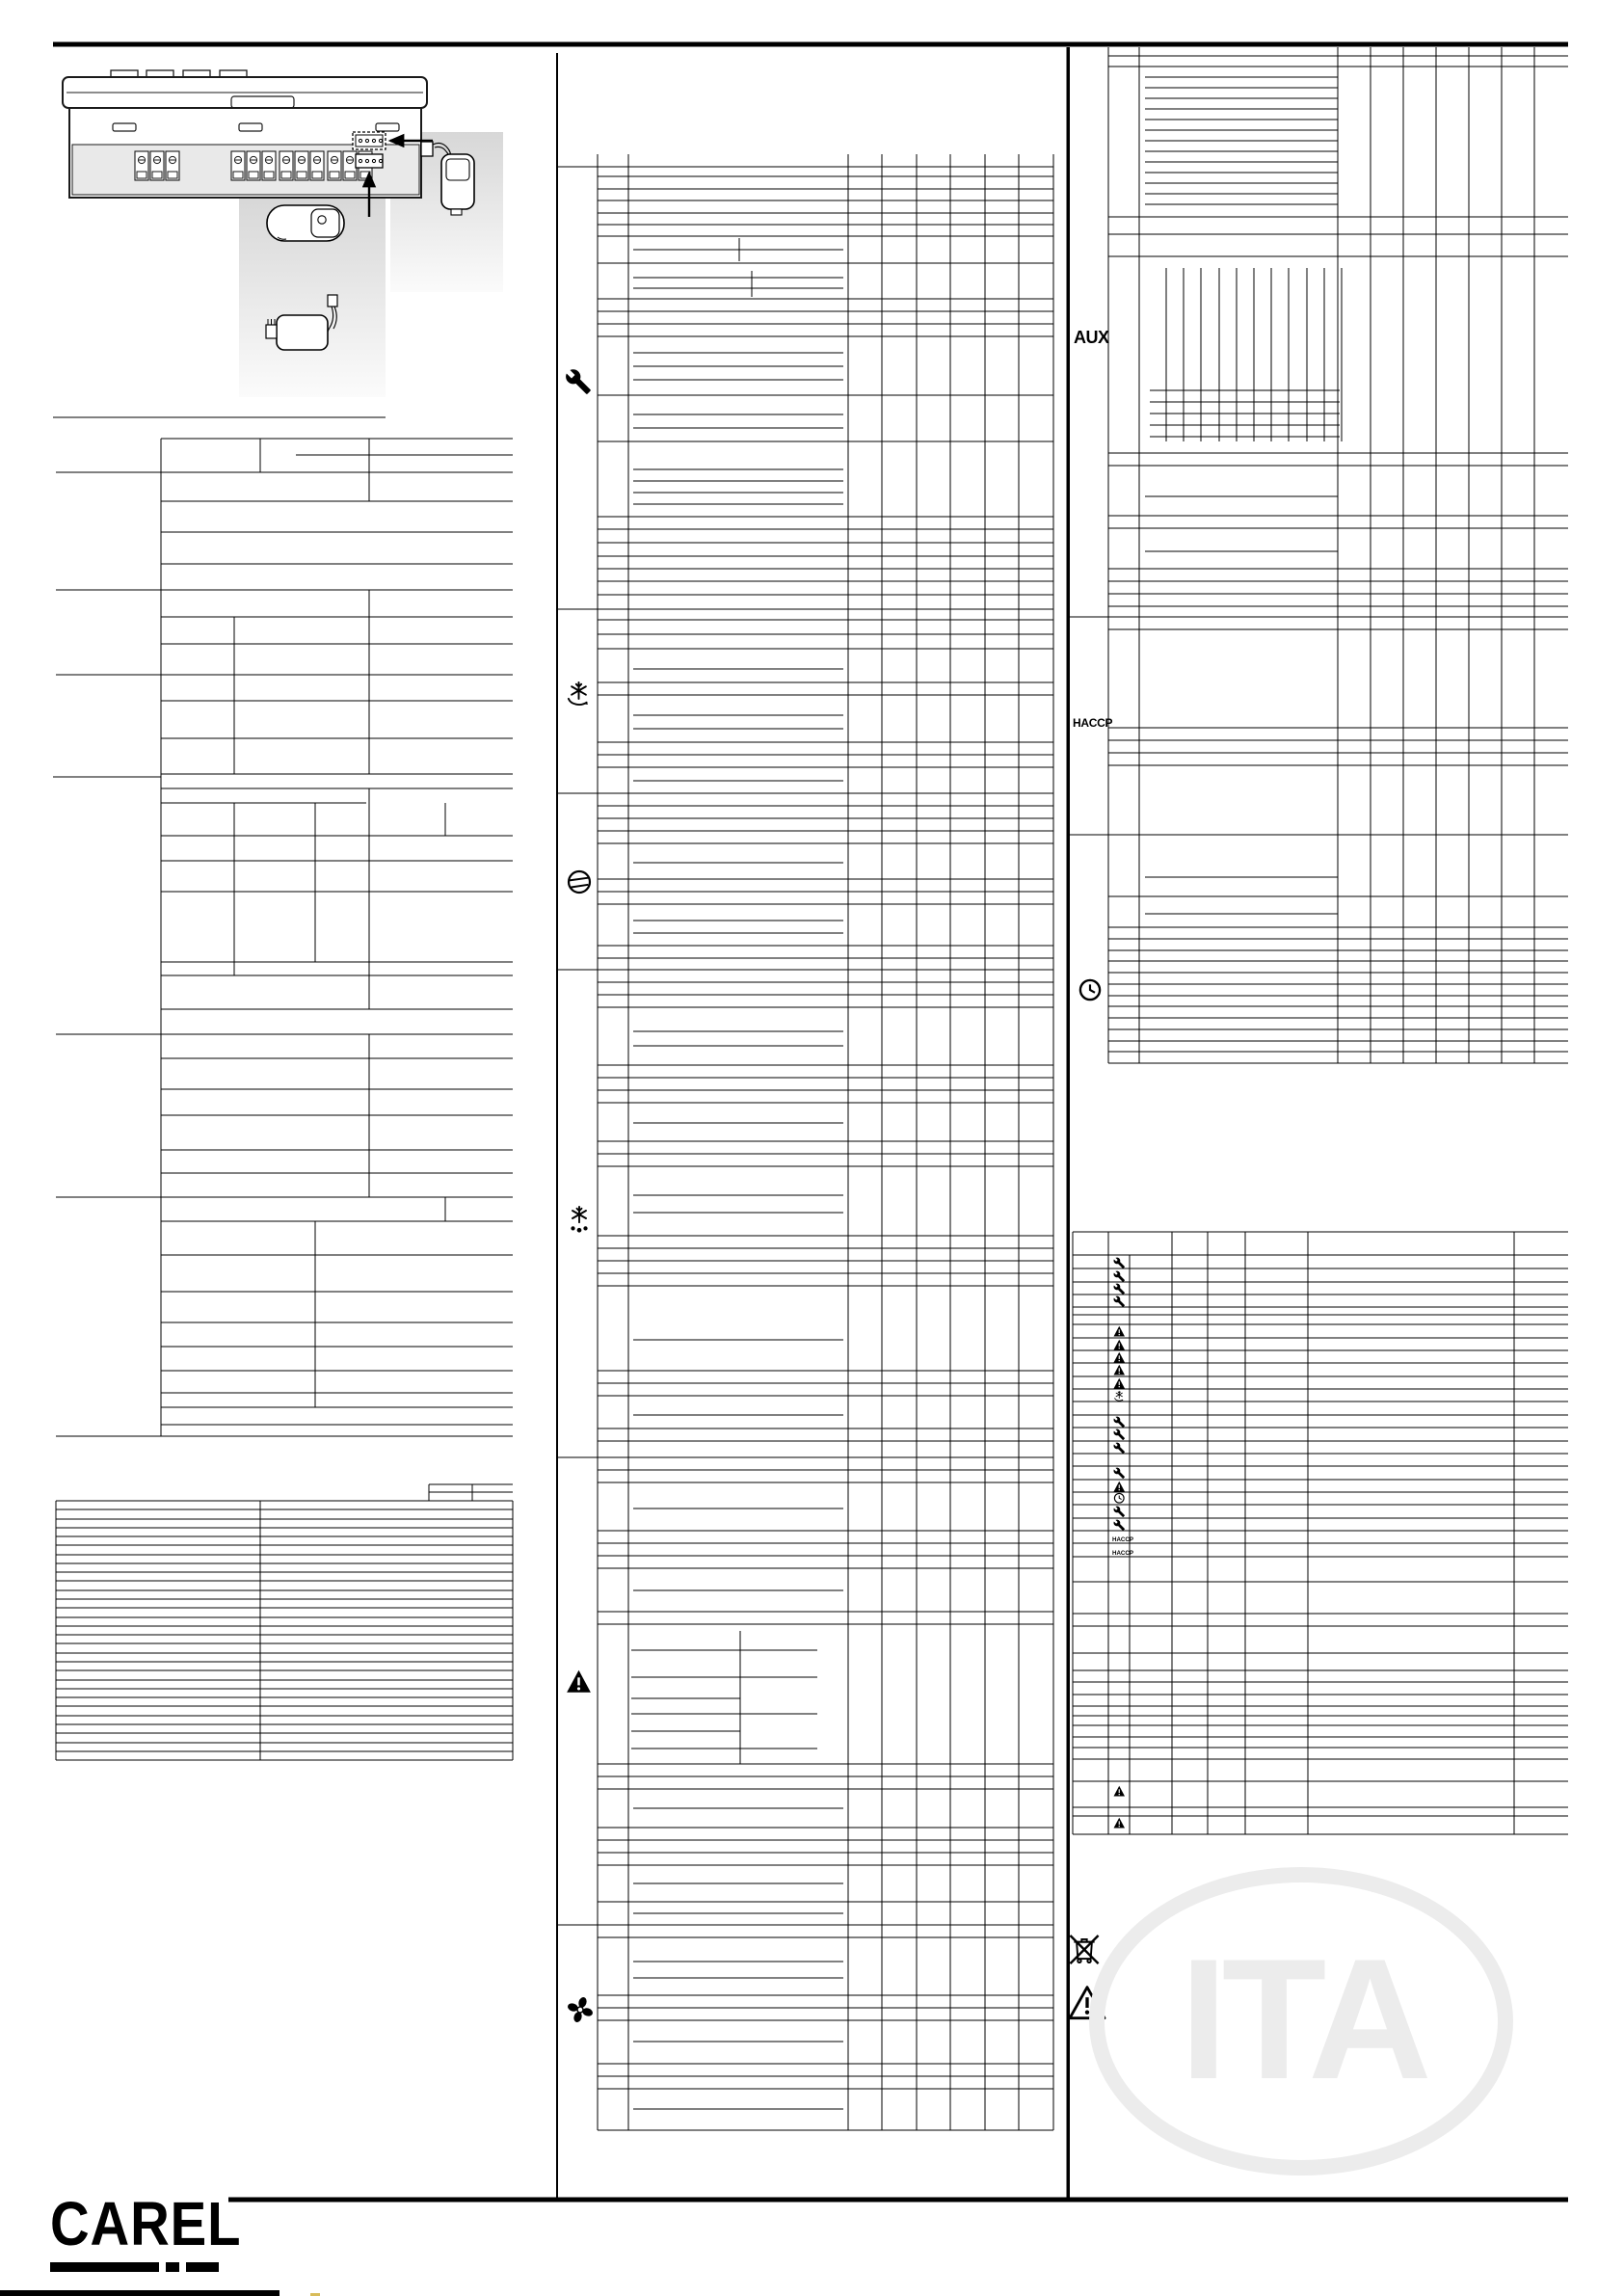 The image size is (1624, 2296). I want to click on warning-icon, so click(579, 1681).